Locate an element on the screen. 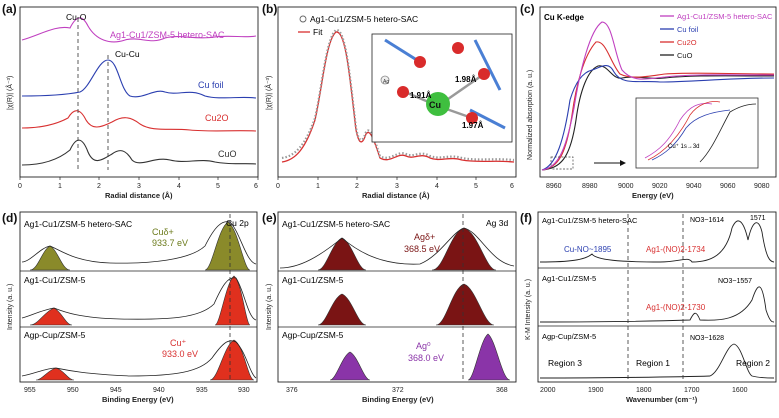 The width and height of the screenshot is (779, 418). panel-c-xlabel: Energy (eV) is located at coordinates (653, 195).